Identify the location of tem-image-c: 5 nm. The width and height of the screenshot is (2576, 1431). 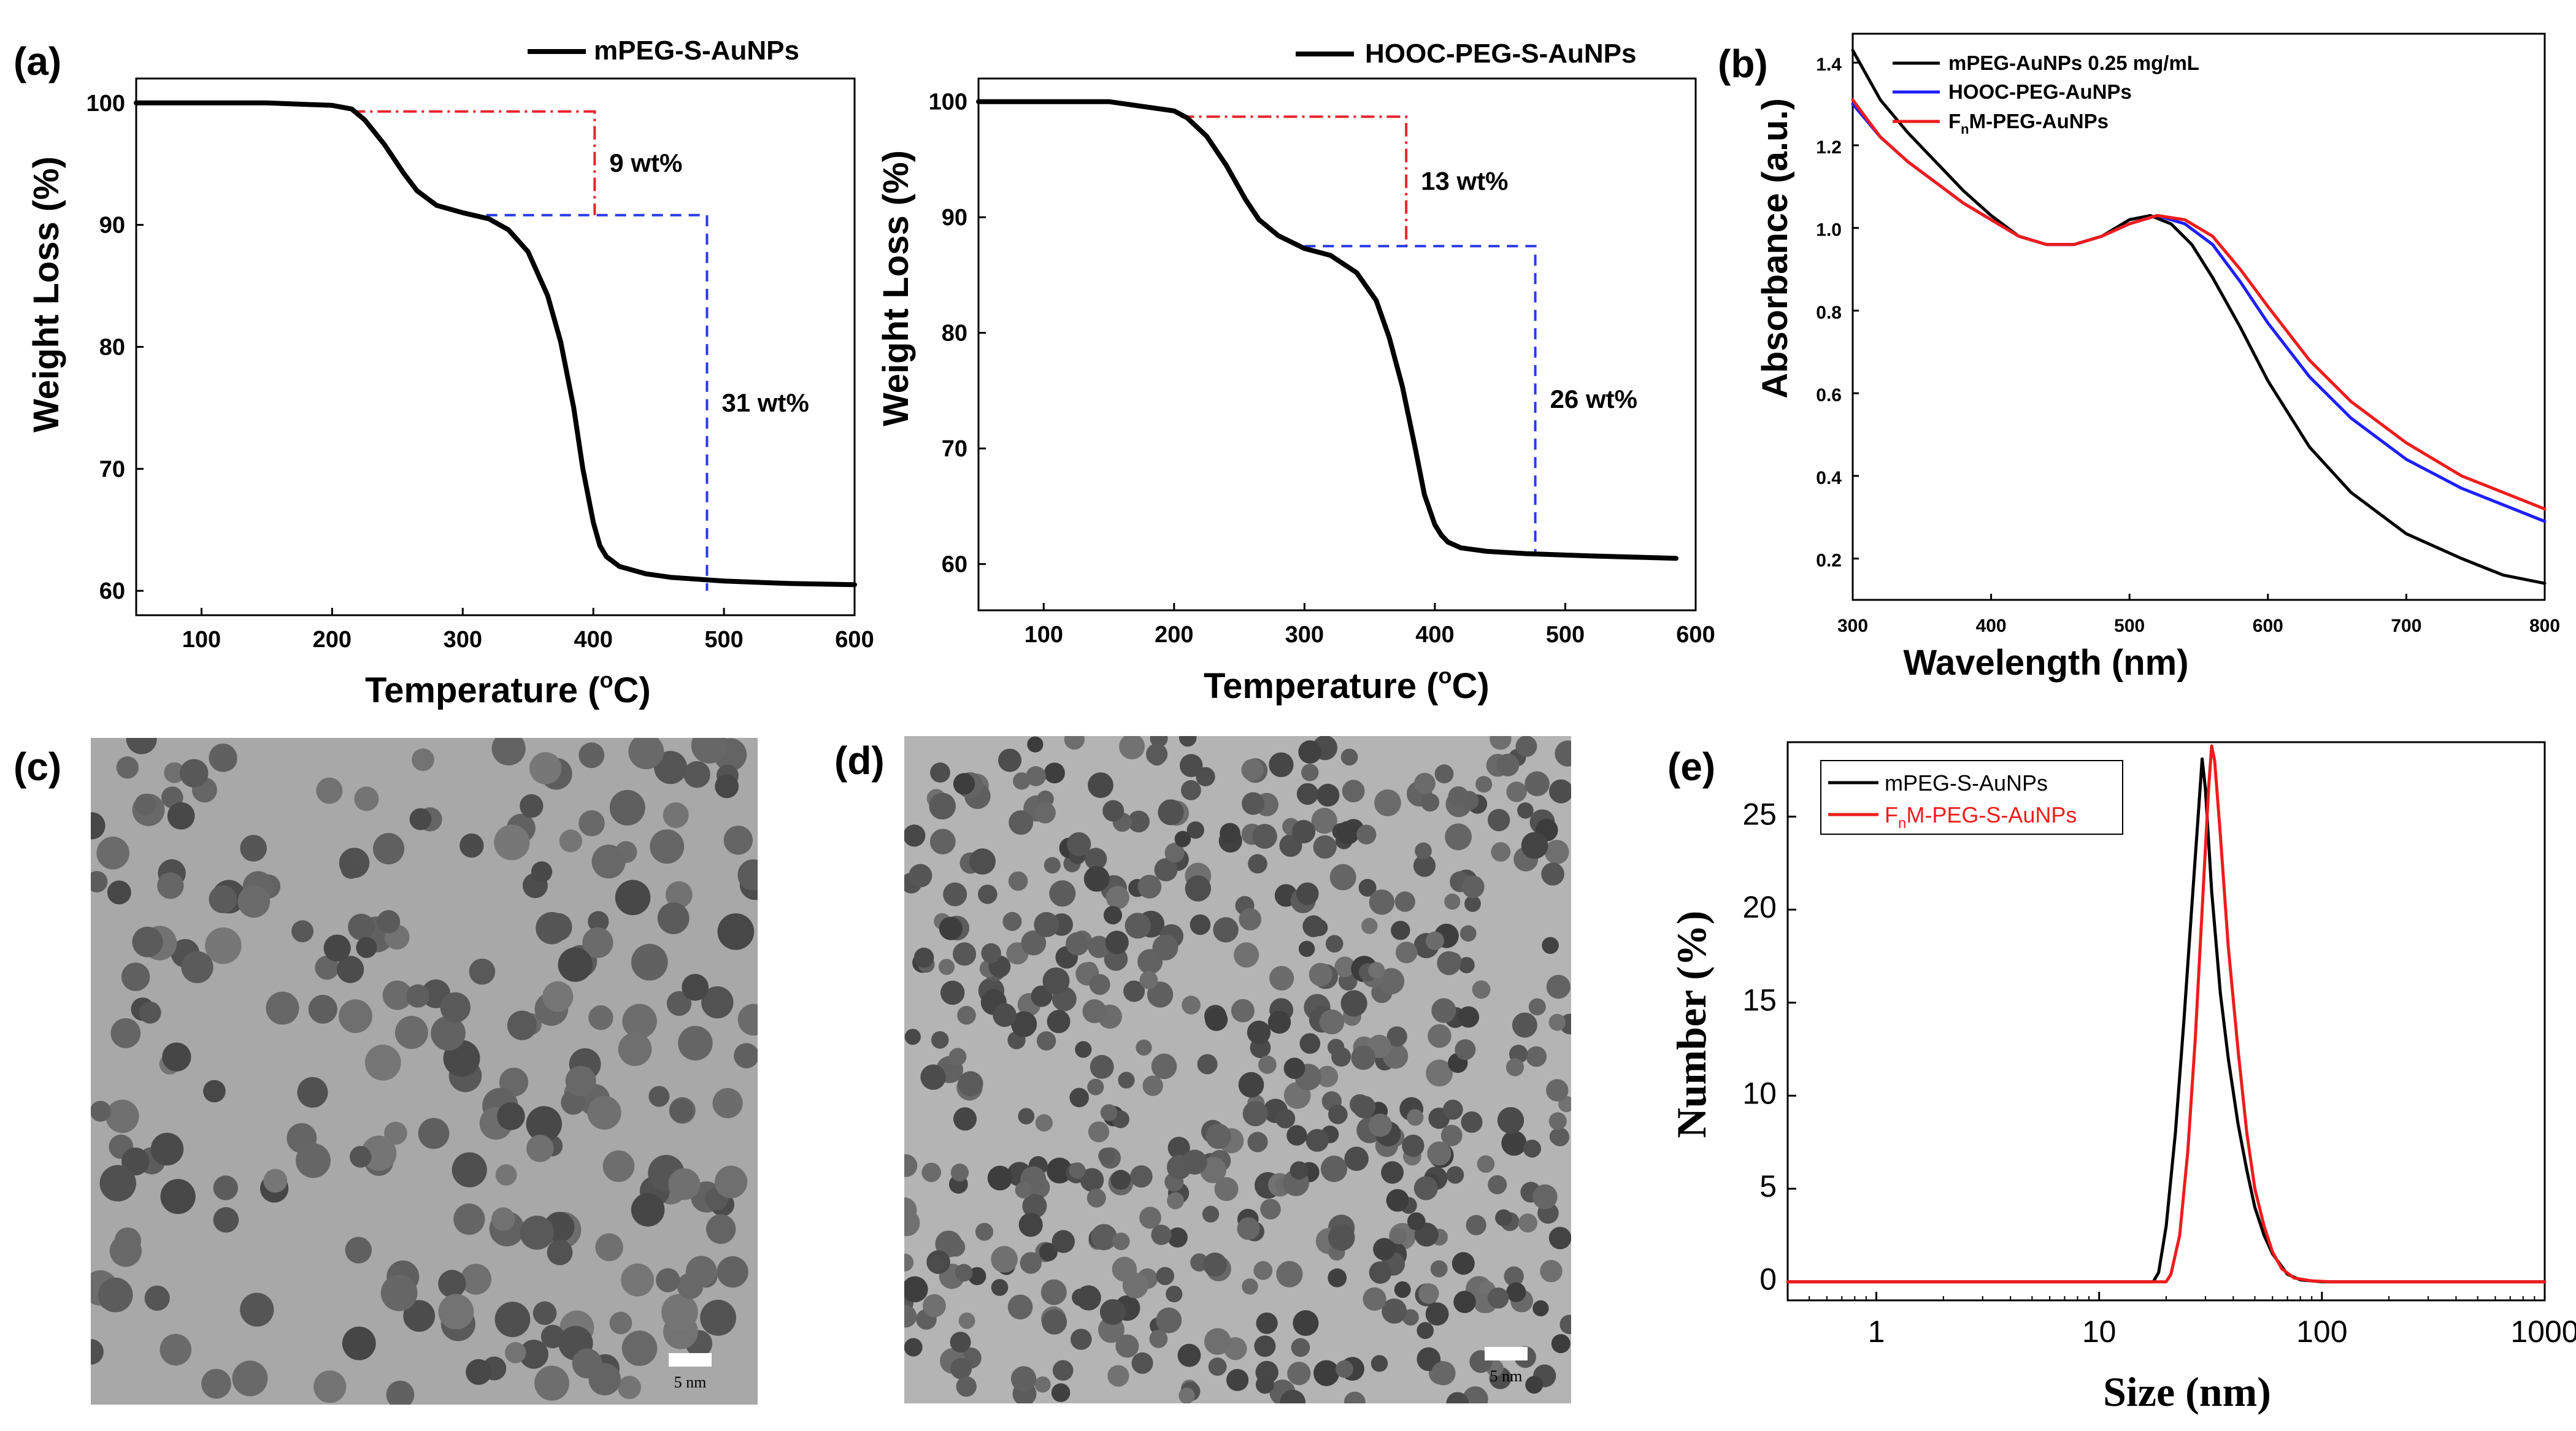
(425, 1071).